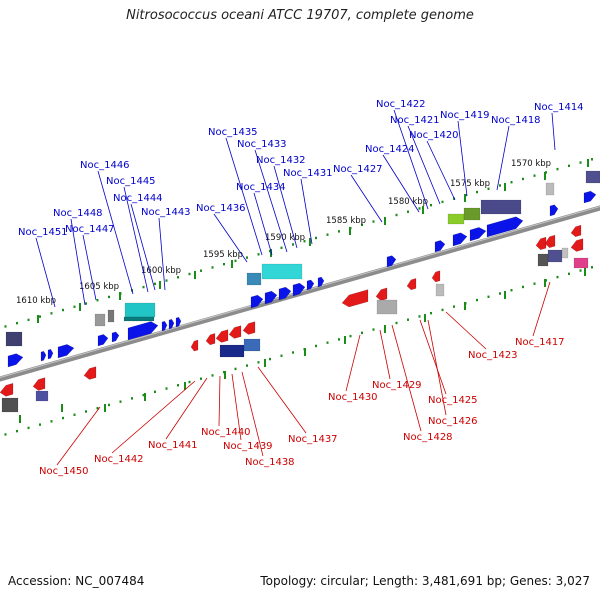  Describe the element at coordinates (540, 342) in the screenshot. I see `gene-label-noc-1417: Noc_1417` at that location.